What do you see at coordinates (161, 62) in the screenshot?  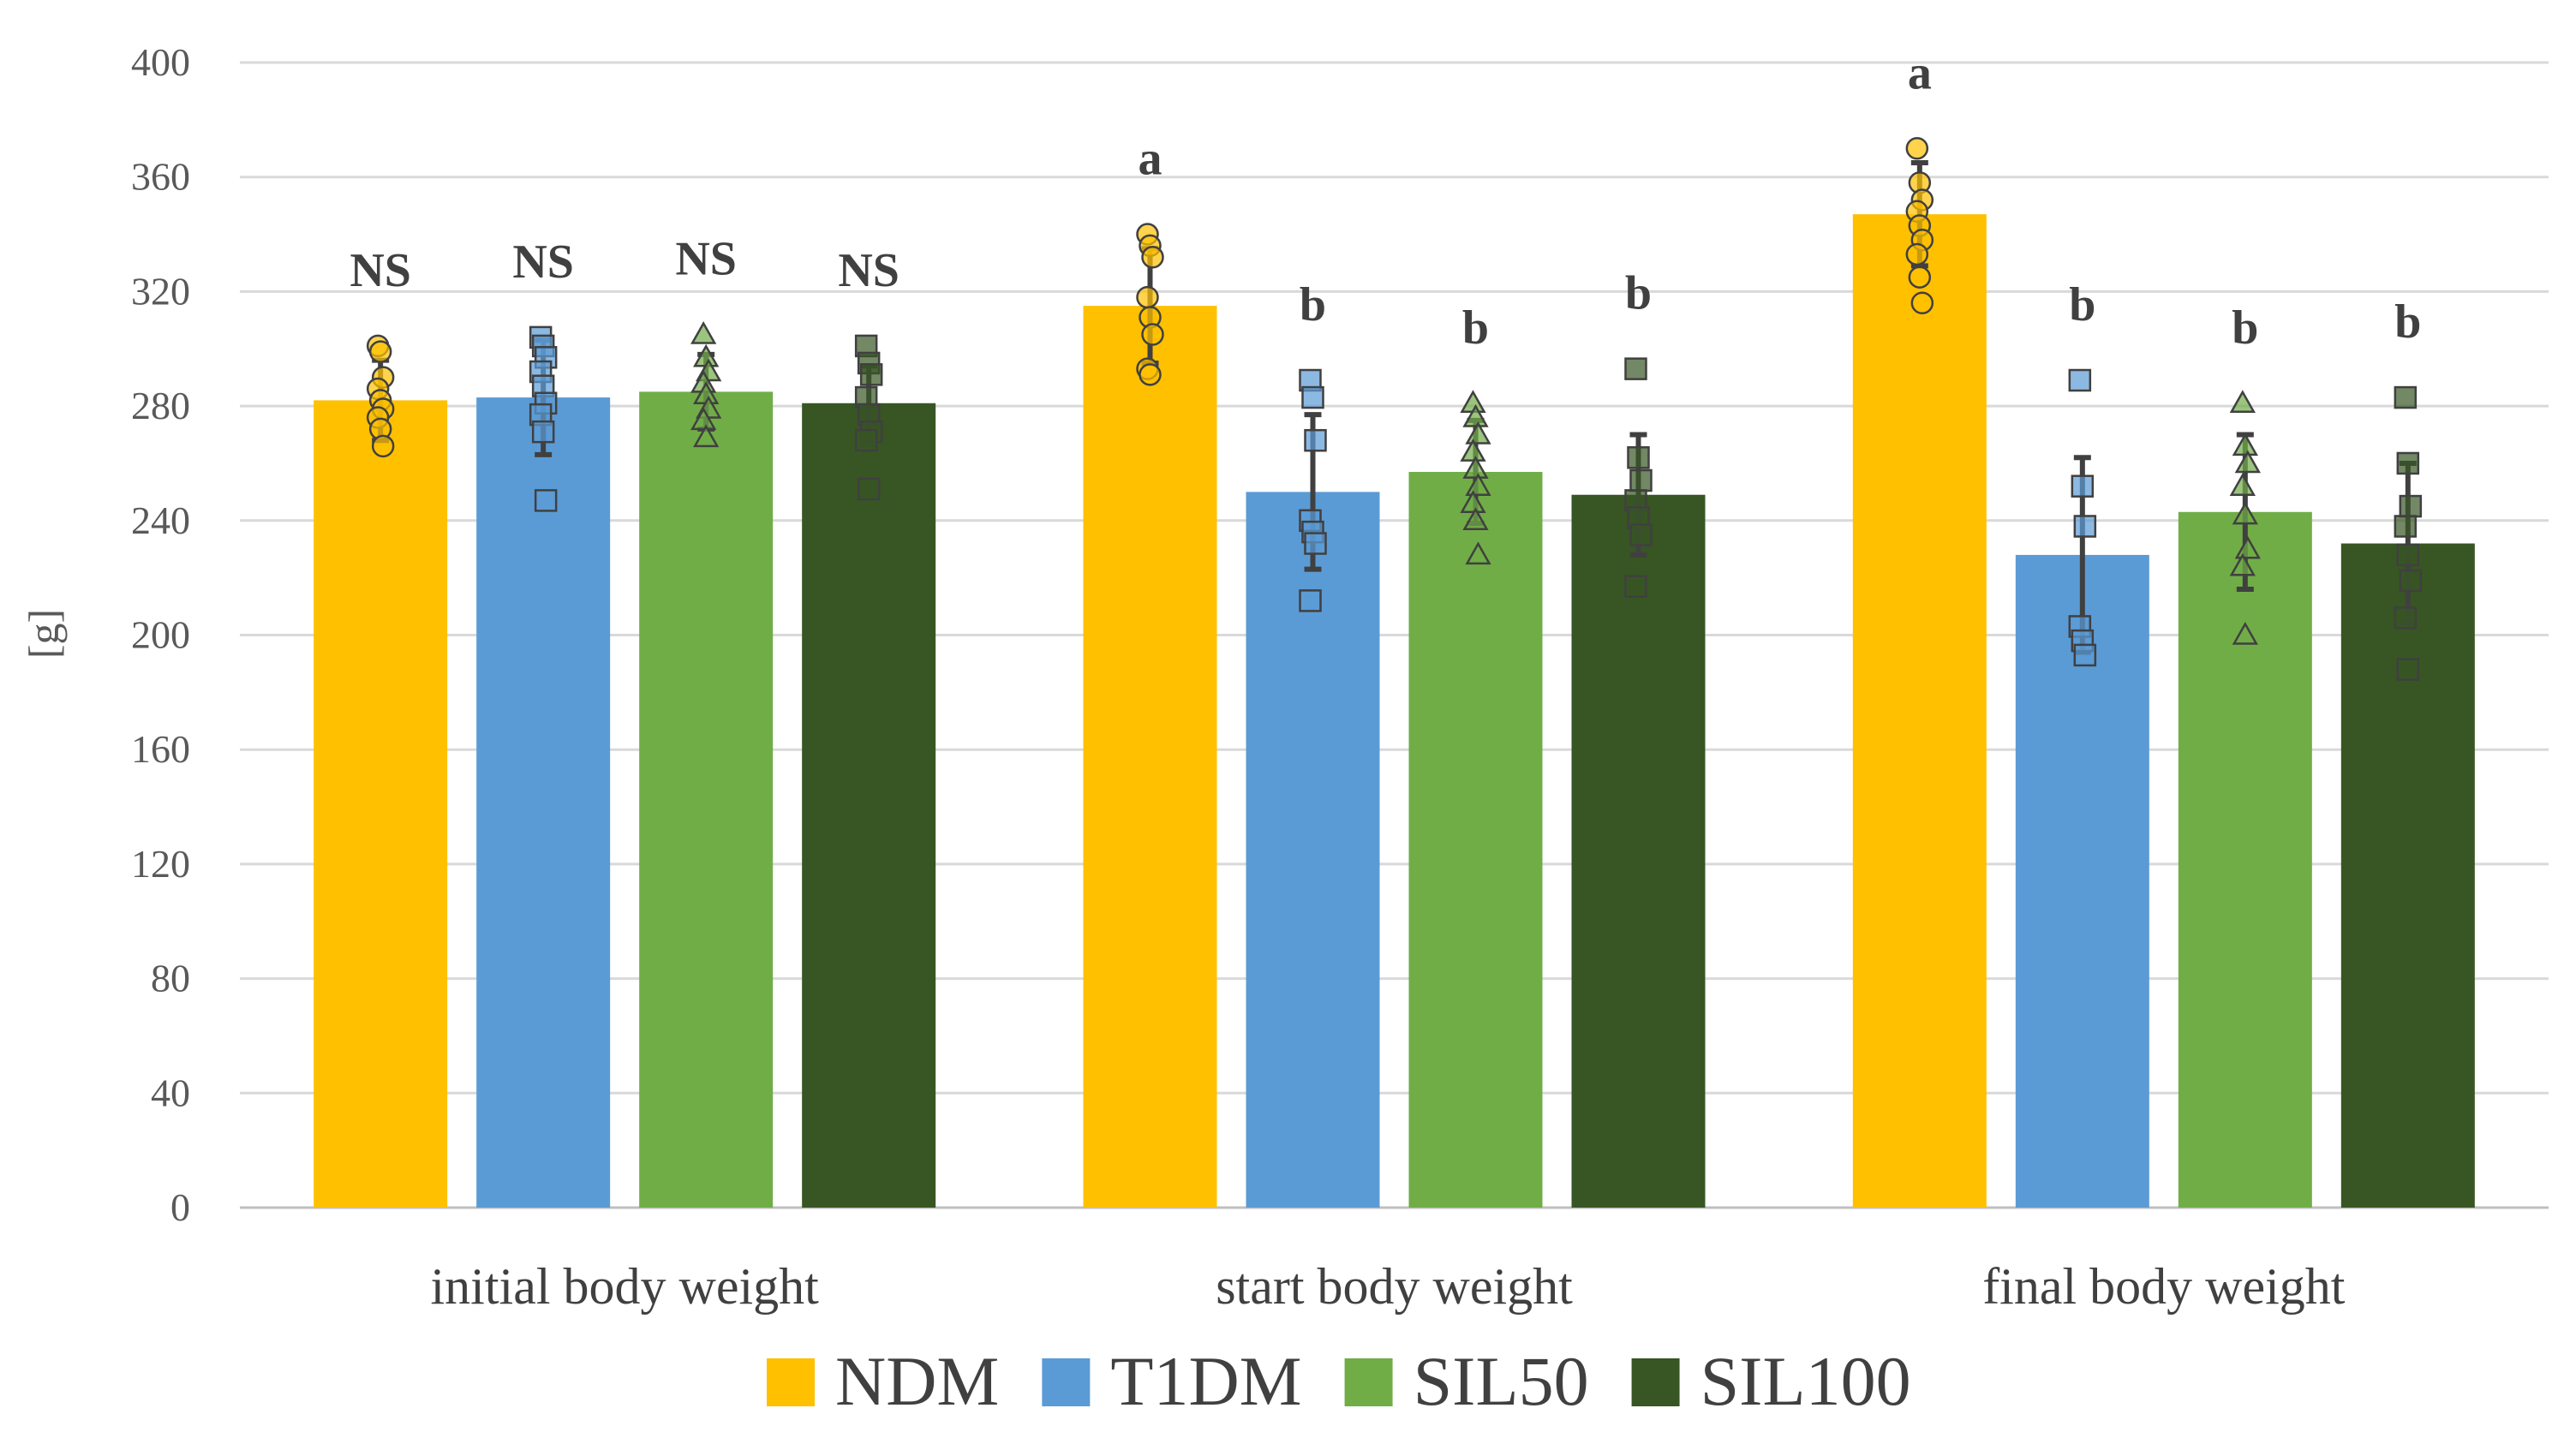 I see `y-tick-label-400: 400` at bounding box center [161, 62].